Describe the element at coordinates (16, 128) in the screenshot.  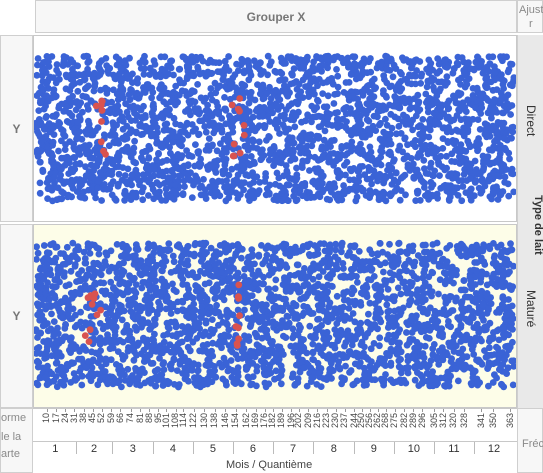
I see `y-dropzone-top: Y` at that location.